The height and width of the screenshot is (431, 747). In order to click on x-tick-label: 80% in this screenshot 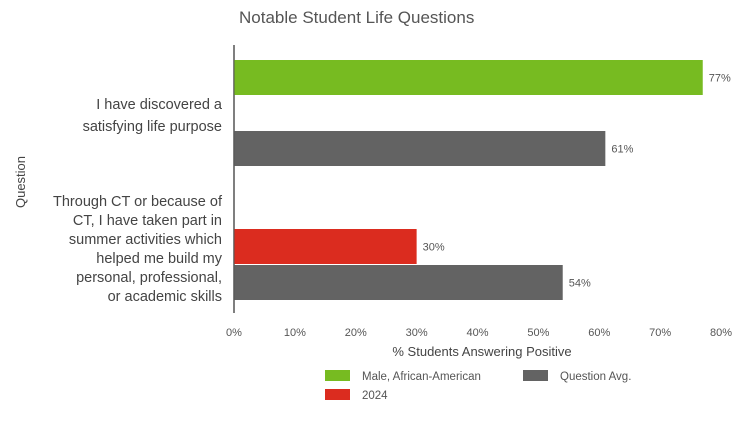, I will do `click(721, 333)`.